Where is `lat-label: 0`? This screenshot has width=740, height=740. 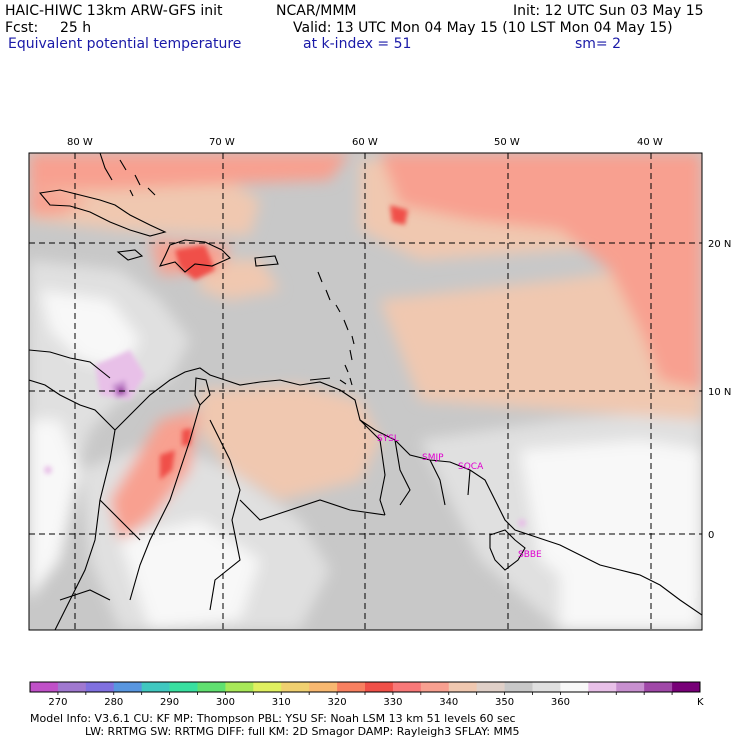 lat-label: 0 is located at coordinates (711, 535).